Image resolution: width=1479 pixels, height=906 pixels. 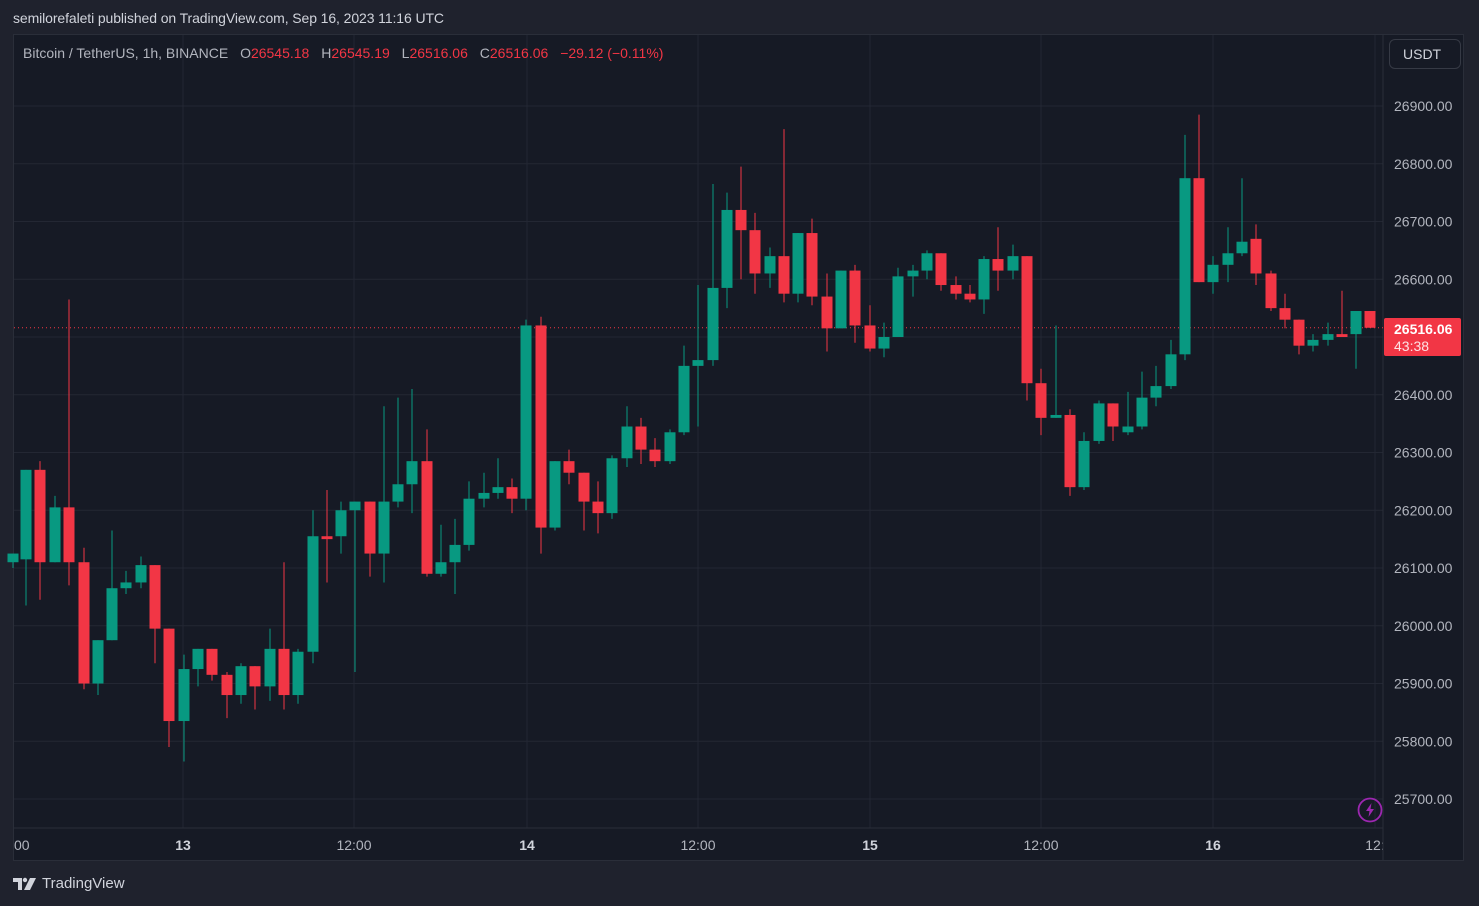 What do you see at coordinates (1423, 395) in the screenshot?
I see `y-axis-label: 26400.00` at bounding box center [1423, 395].